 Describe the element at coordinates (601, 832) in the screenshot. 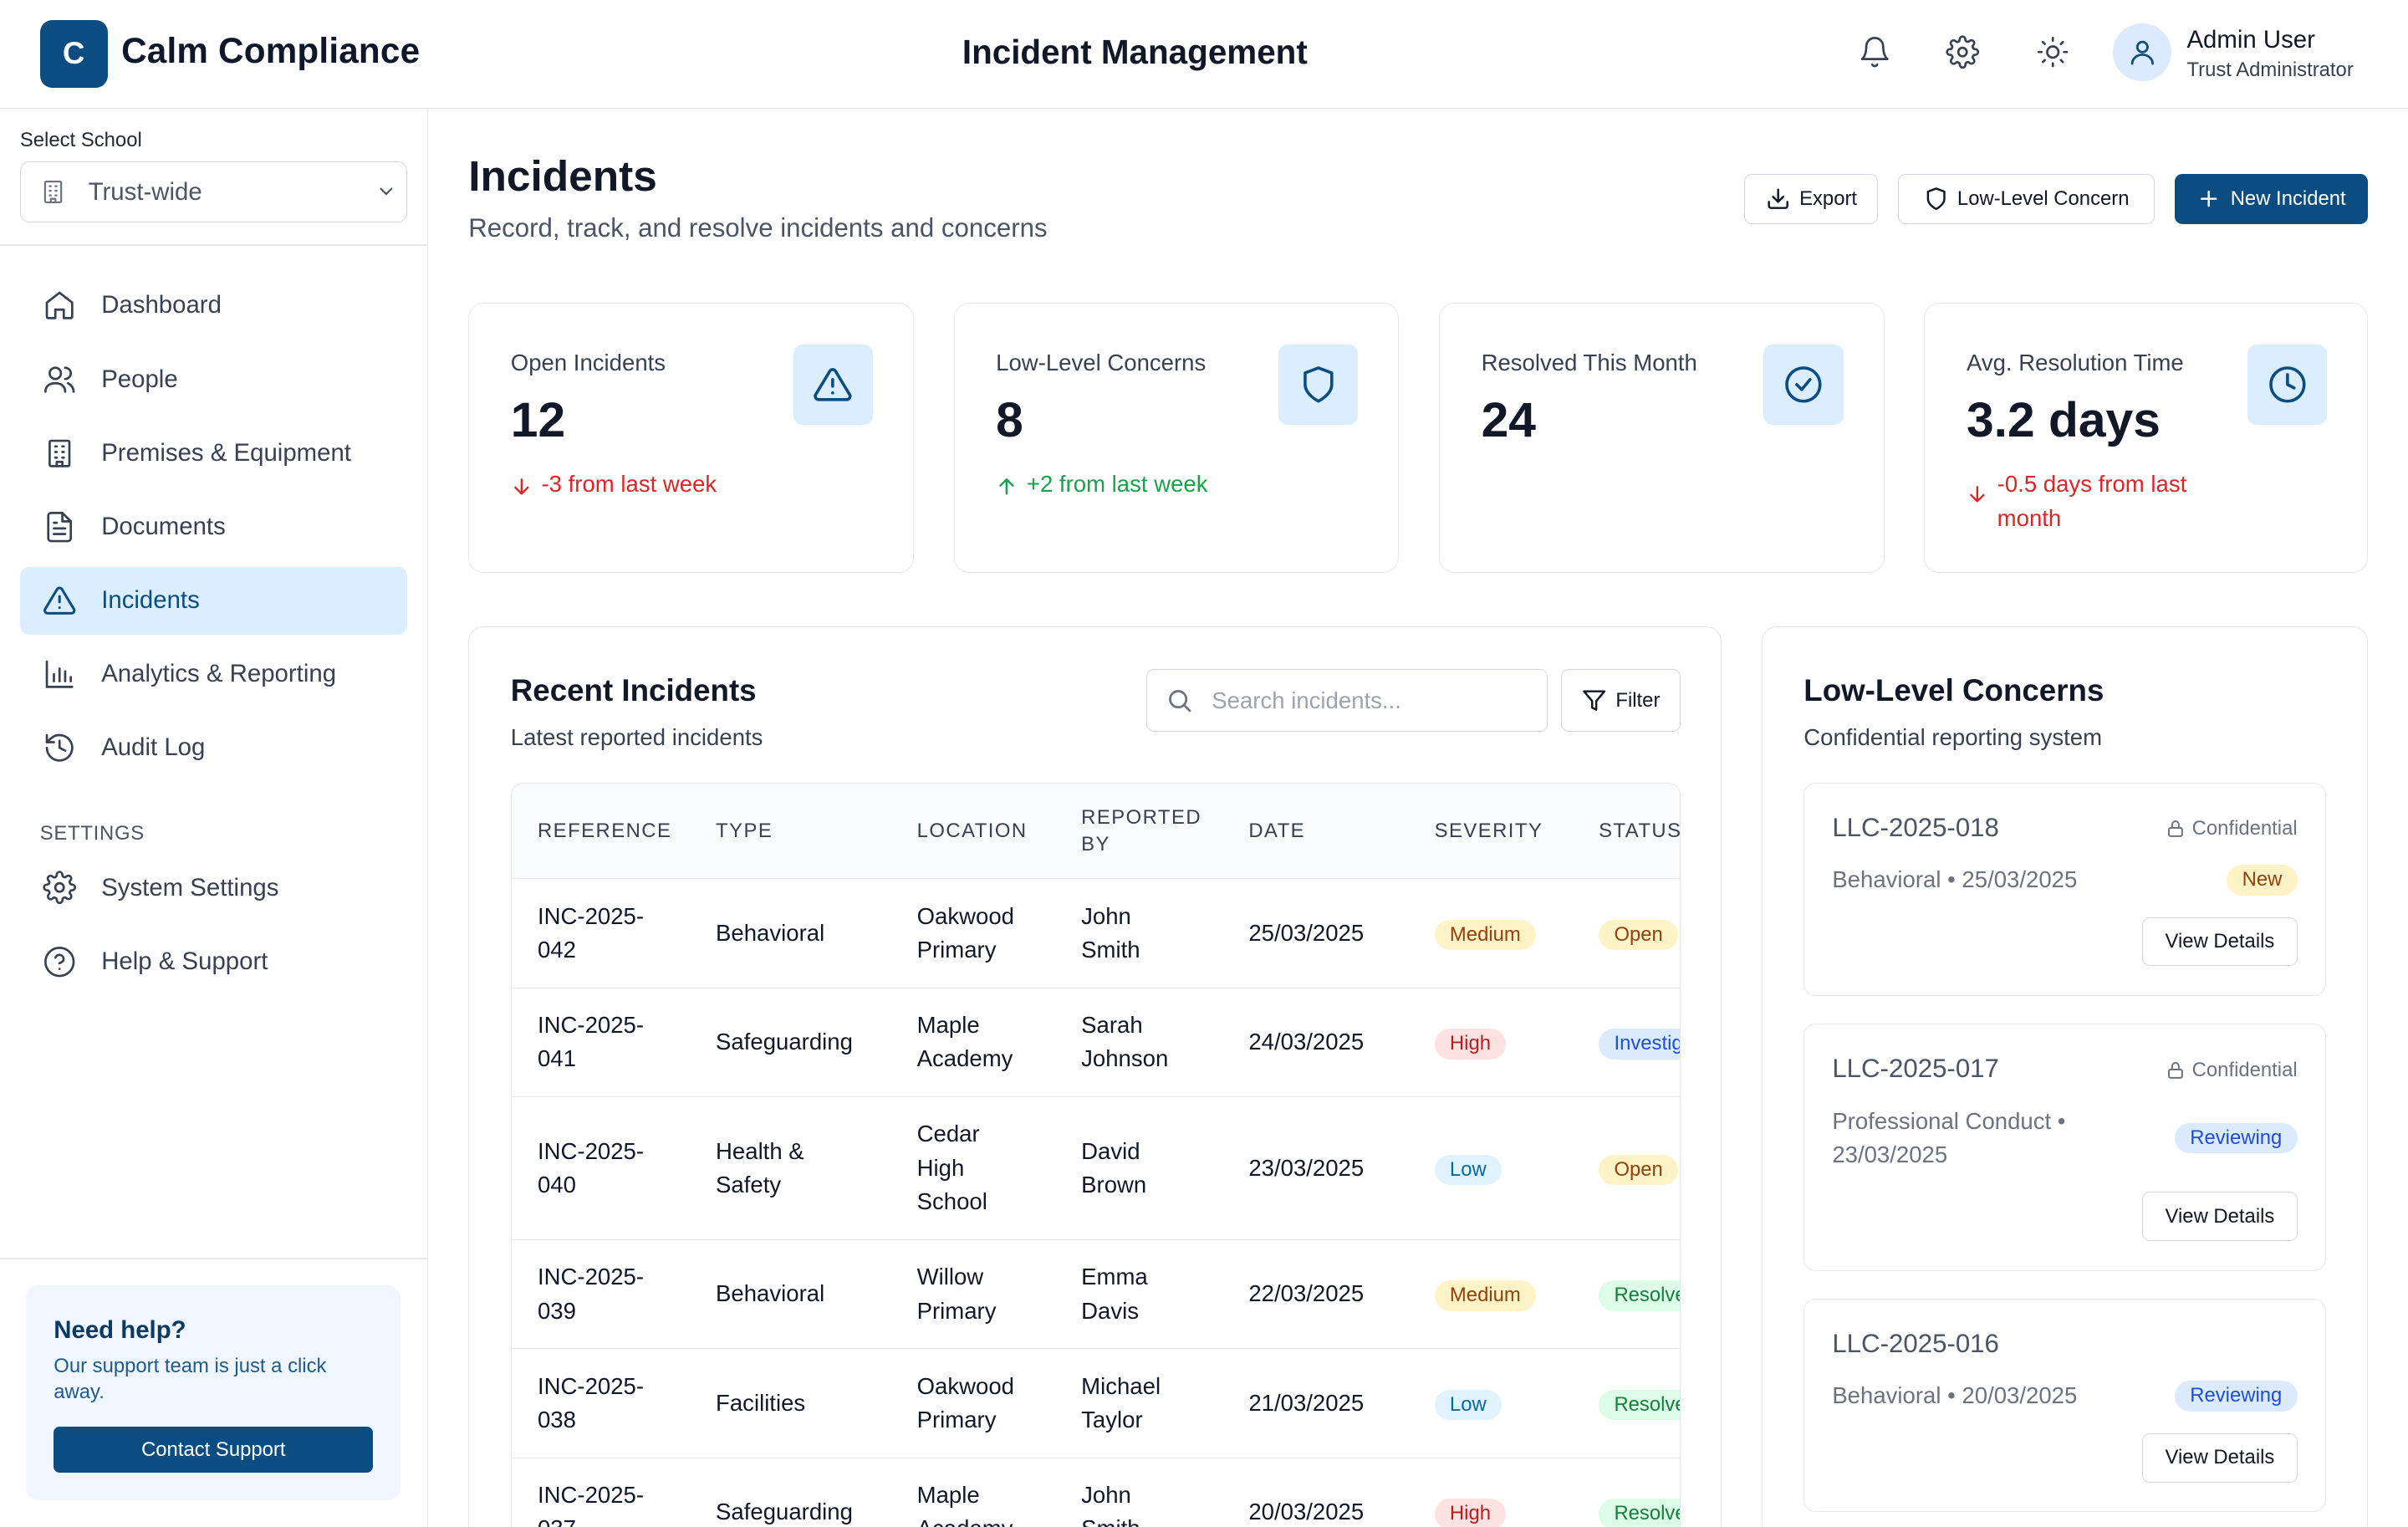

I see `column-header-reference: REFERENCE` at that location.